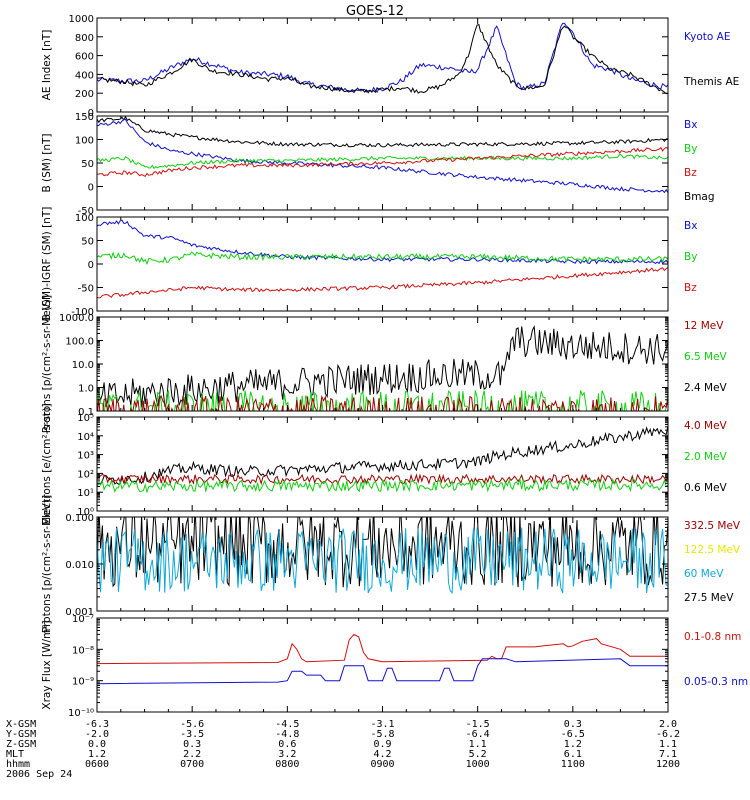 This screenshot has height=800, width=750. I want to click on x-row-value: 1200, so click(668, 764).